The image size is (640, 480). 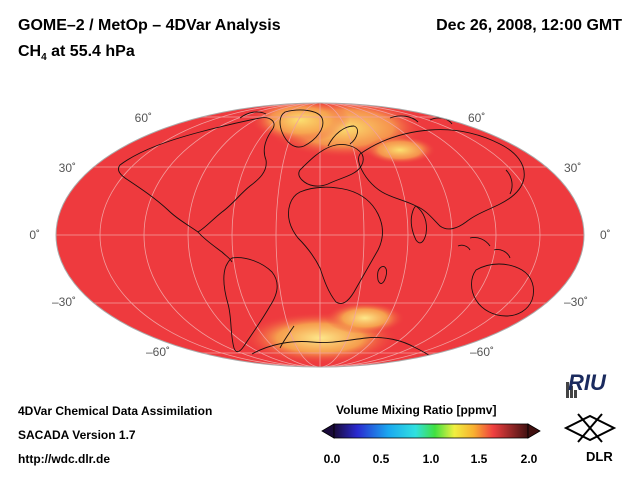 What do you see at coordinates (476, 118) in the screenshot?
I see `lat-label-right-60: 60˚` at bounding box center [476, 118].